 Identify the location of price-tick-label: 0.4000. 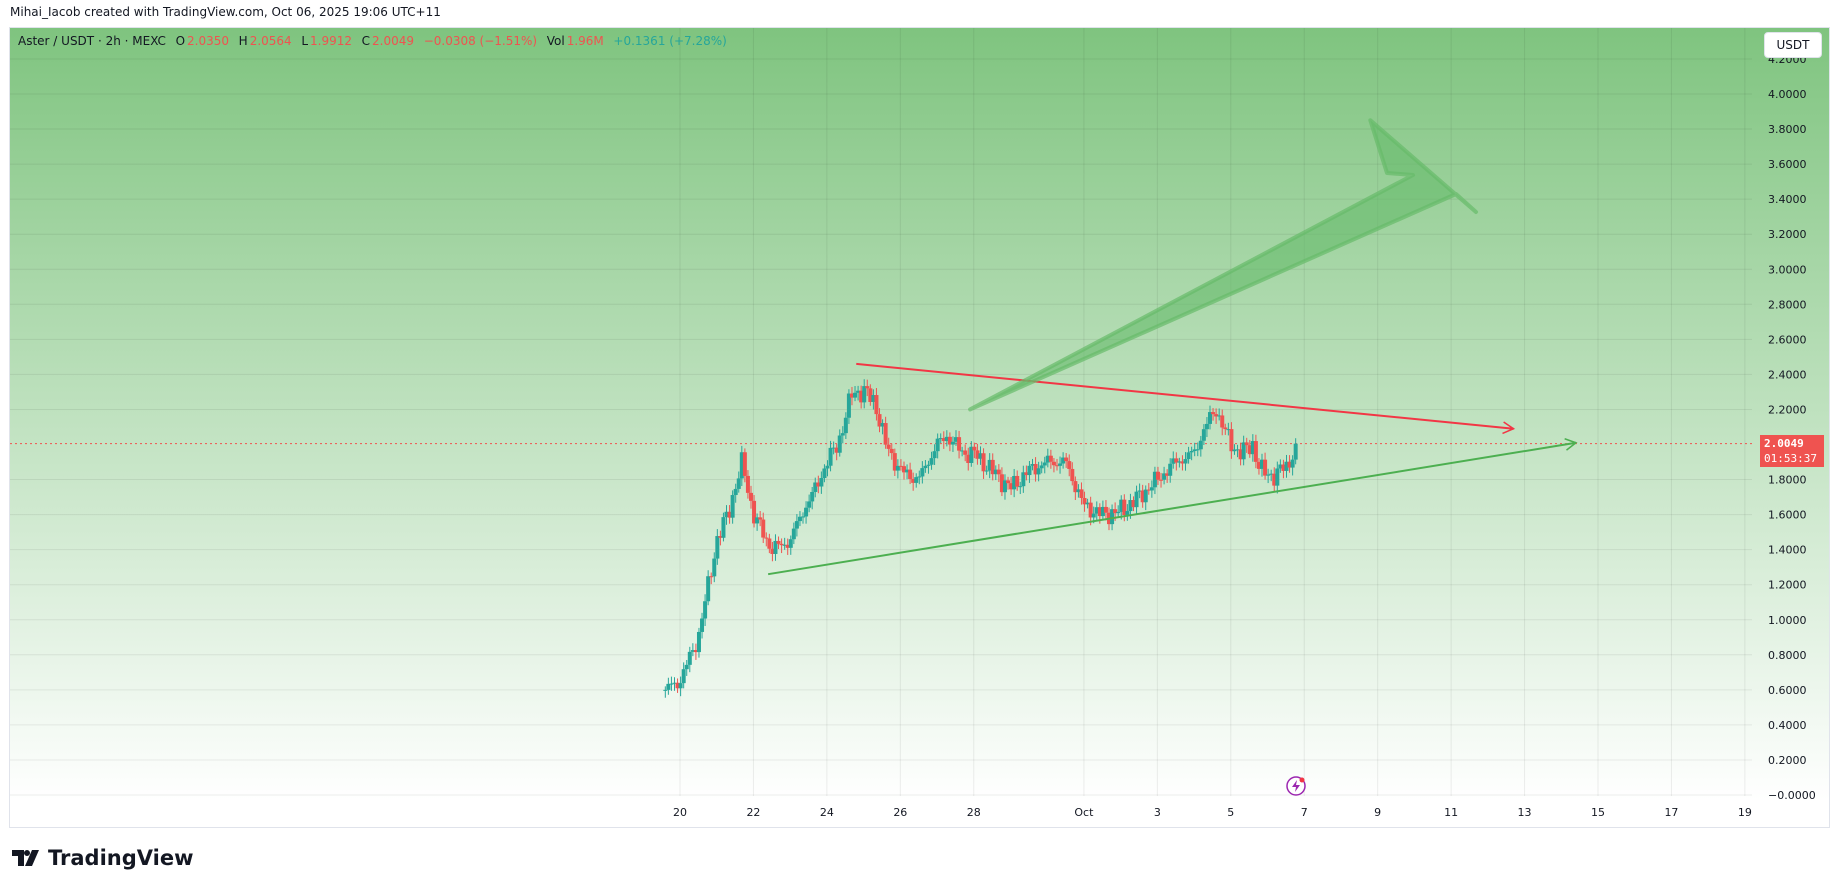
(1787, 725).